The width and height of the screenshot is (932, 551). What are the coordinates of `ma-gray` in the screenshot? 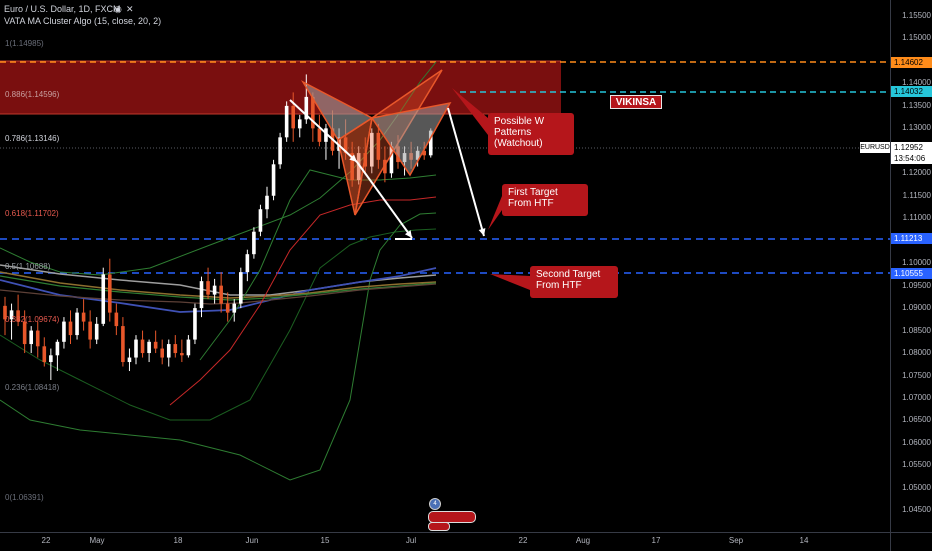 It's located at (218, 280).